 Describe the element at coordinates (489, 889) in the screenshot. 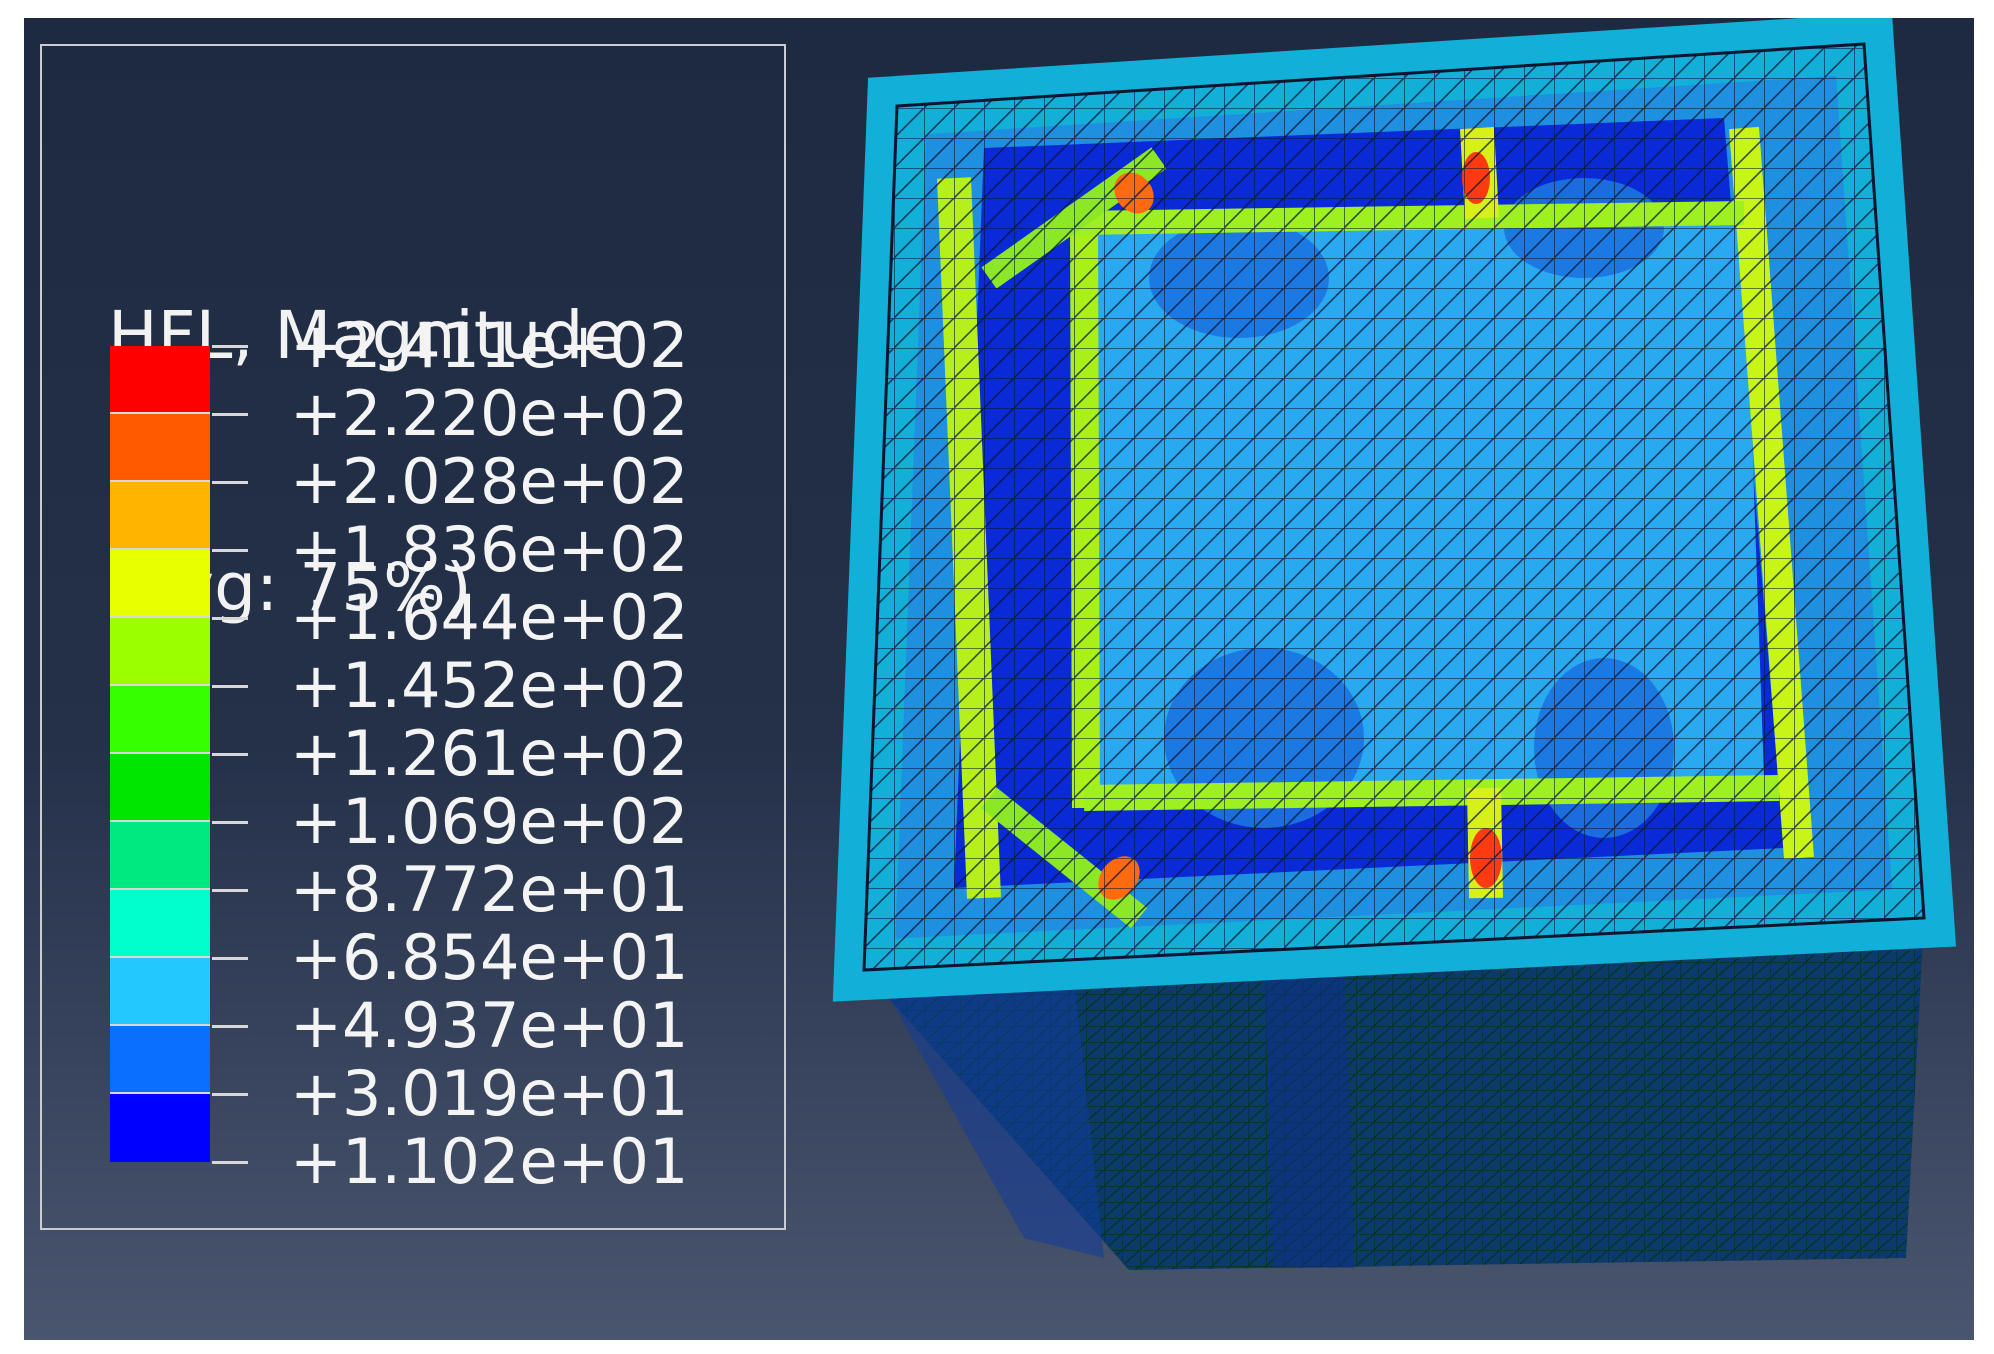

I see `legend-tick-label: +8.772e+01` at that location.